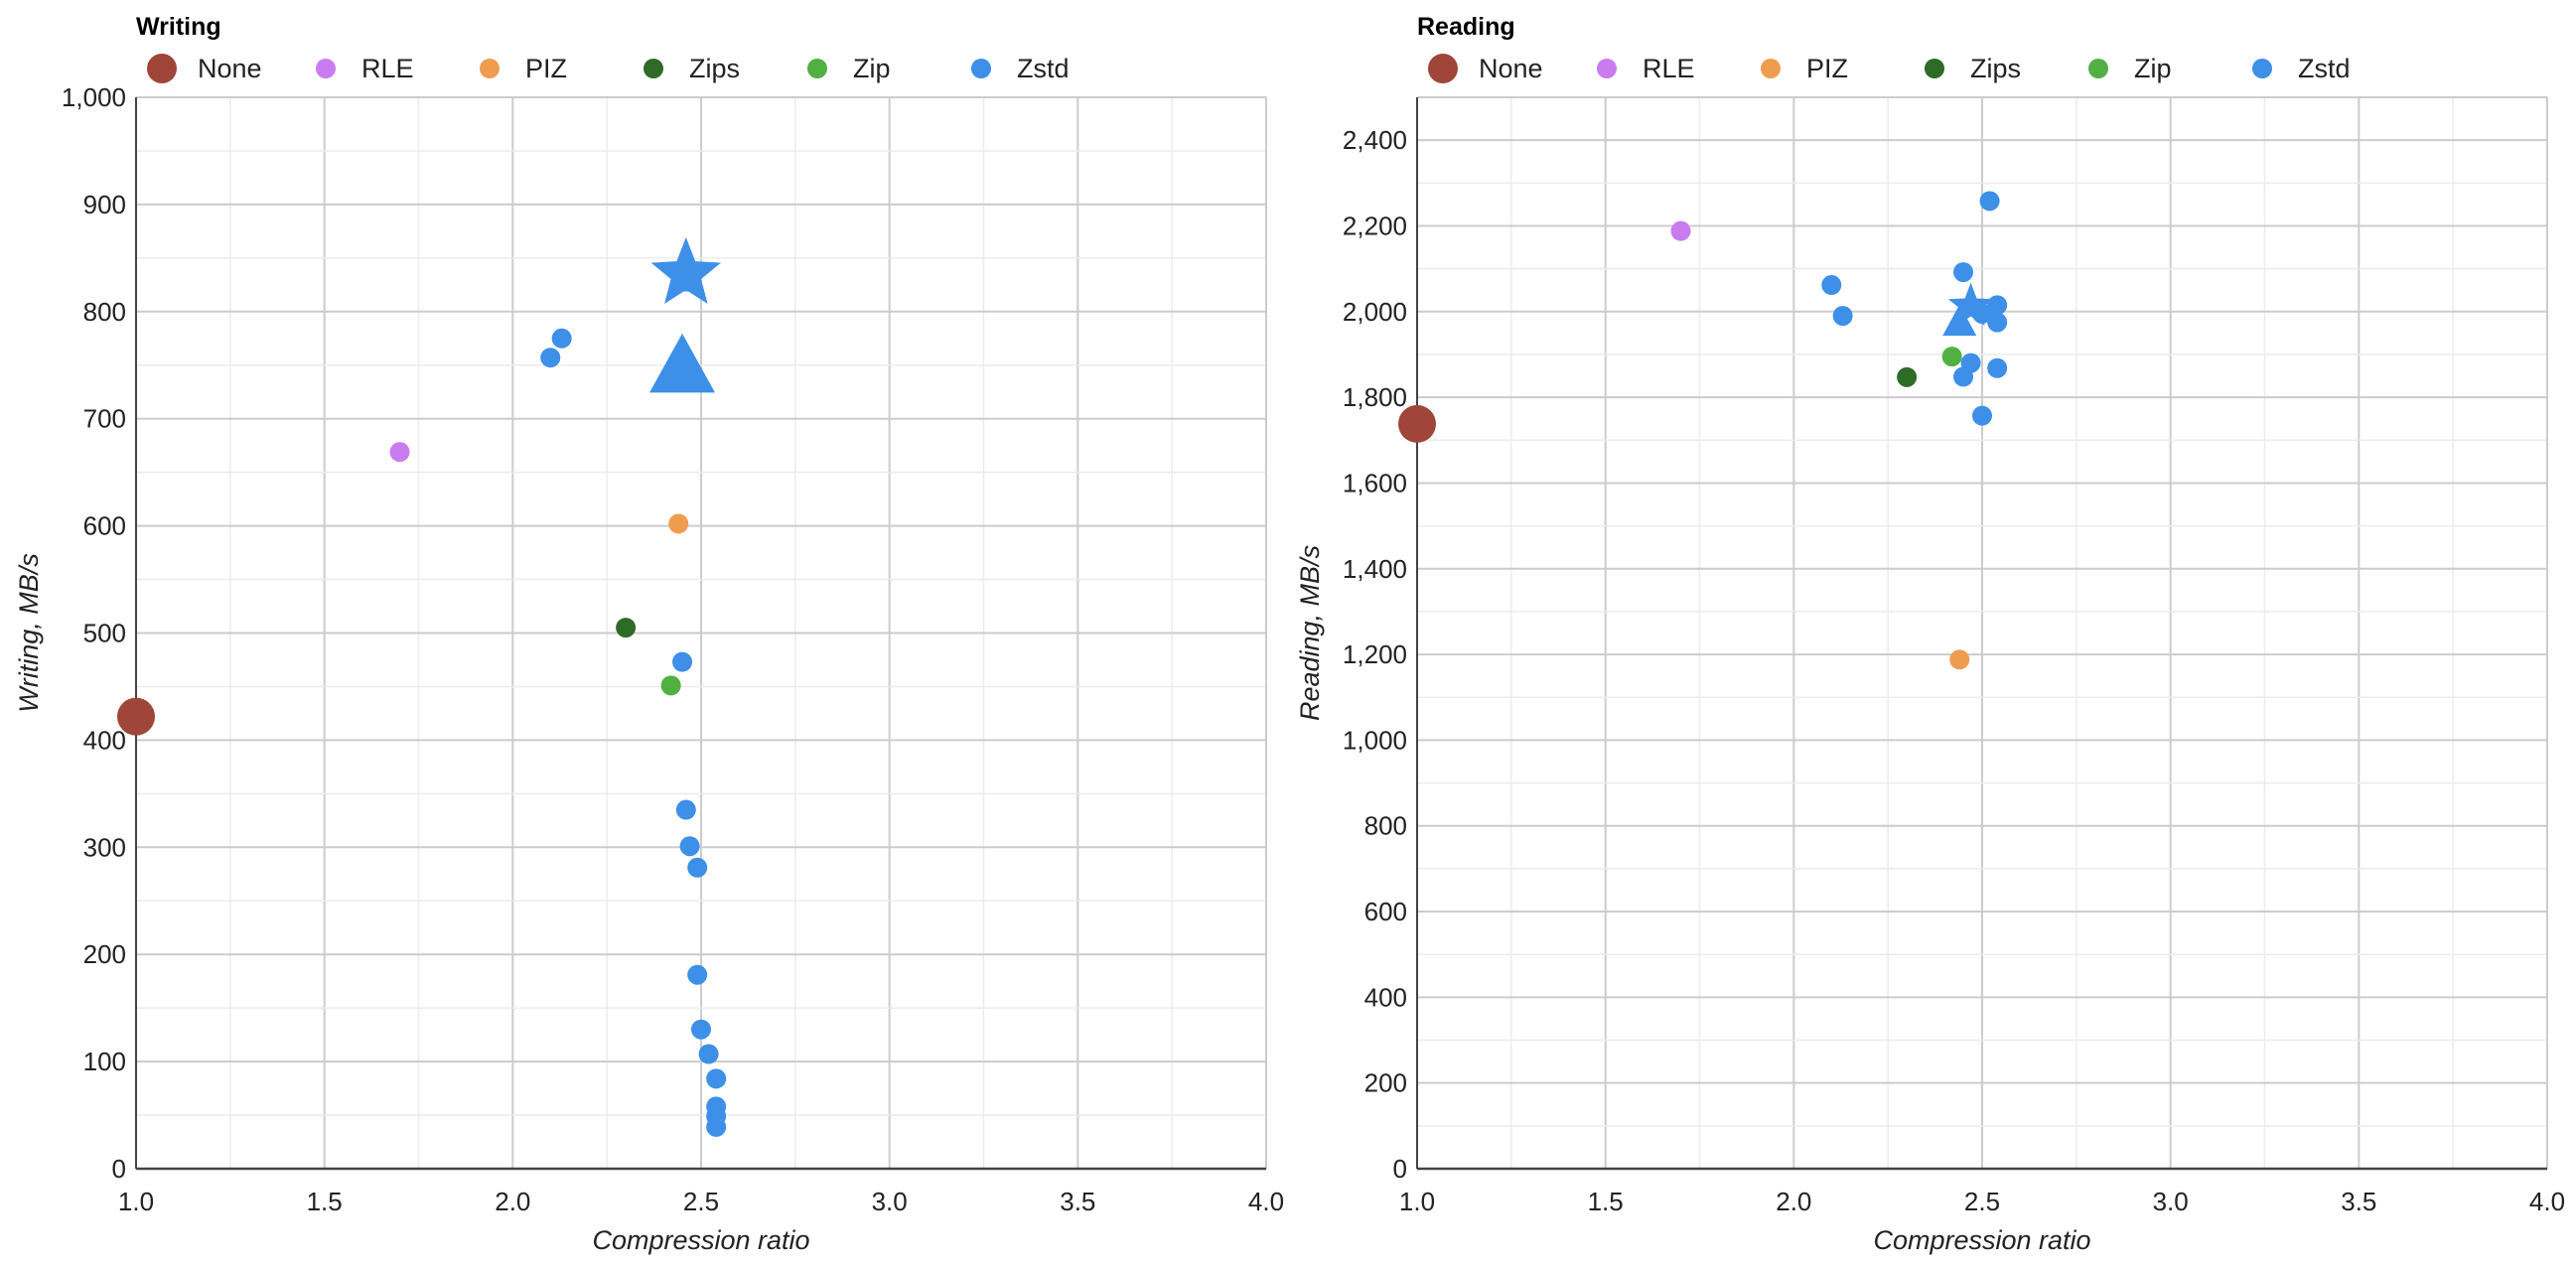 The width and height of the screenshot is (2576, 1267). Describe the element at coordinates (1375, 312) in the screenshot. I see `y-tick-label: 2,000` at that location.